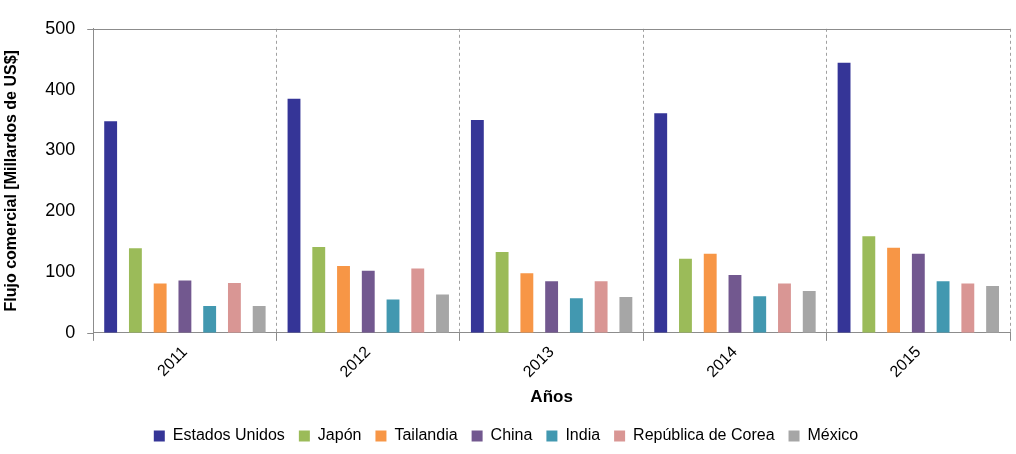  What do you see at coordinates (60, 27) in the screenshot?
I see `y-tick-label: 500` at bounding box center [60, 27].